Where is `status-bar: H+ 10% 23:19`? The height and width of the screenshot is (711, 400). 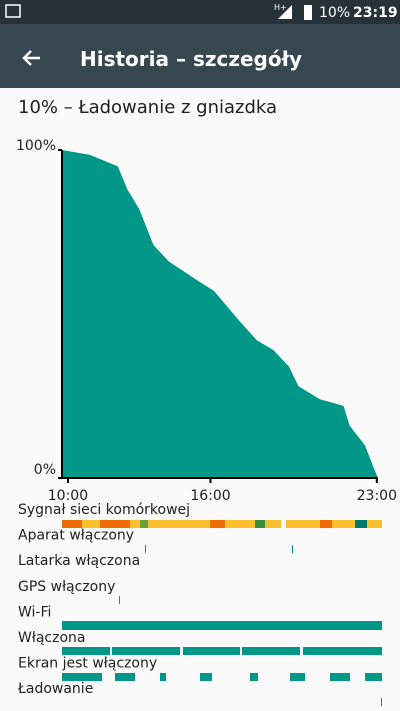 status-bar: H+ 10% 23:19 is located at coordinates (200, 12).